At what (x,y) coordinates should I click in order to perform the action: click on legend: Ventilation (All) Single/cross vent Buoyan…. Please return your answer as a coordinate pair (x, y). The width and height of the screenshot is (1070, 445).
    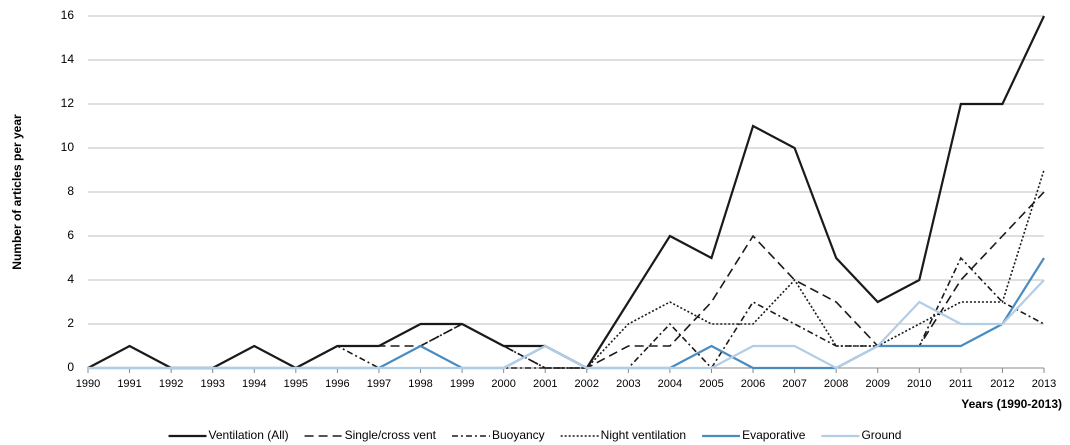
    Looking at the image, I should click on (534, 435).